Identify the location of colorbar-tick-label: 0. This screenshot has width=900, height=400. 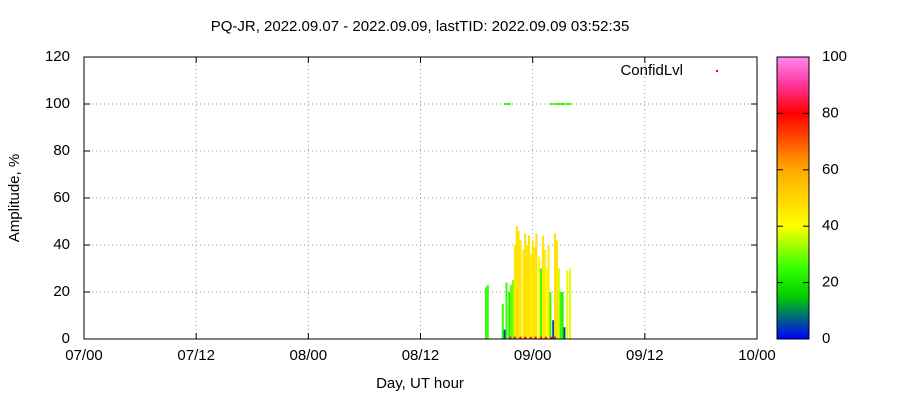
(826, 338).